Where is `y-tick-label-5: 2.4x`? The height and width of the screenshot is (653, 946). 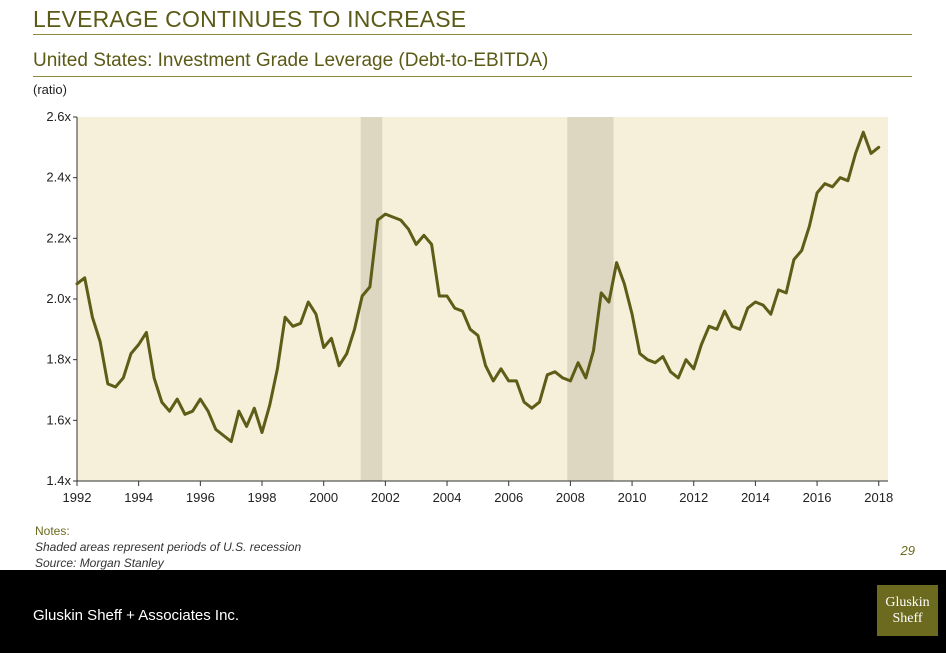 y-tick-label-5: 2.4x is located at coordinates (58, 177).